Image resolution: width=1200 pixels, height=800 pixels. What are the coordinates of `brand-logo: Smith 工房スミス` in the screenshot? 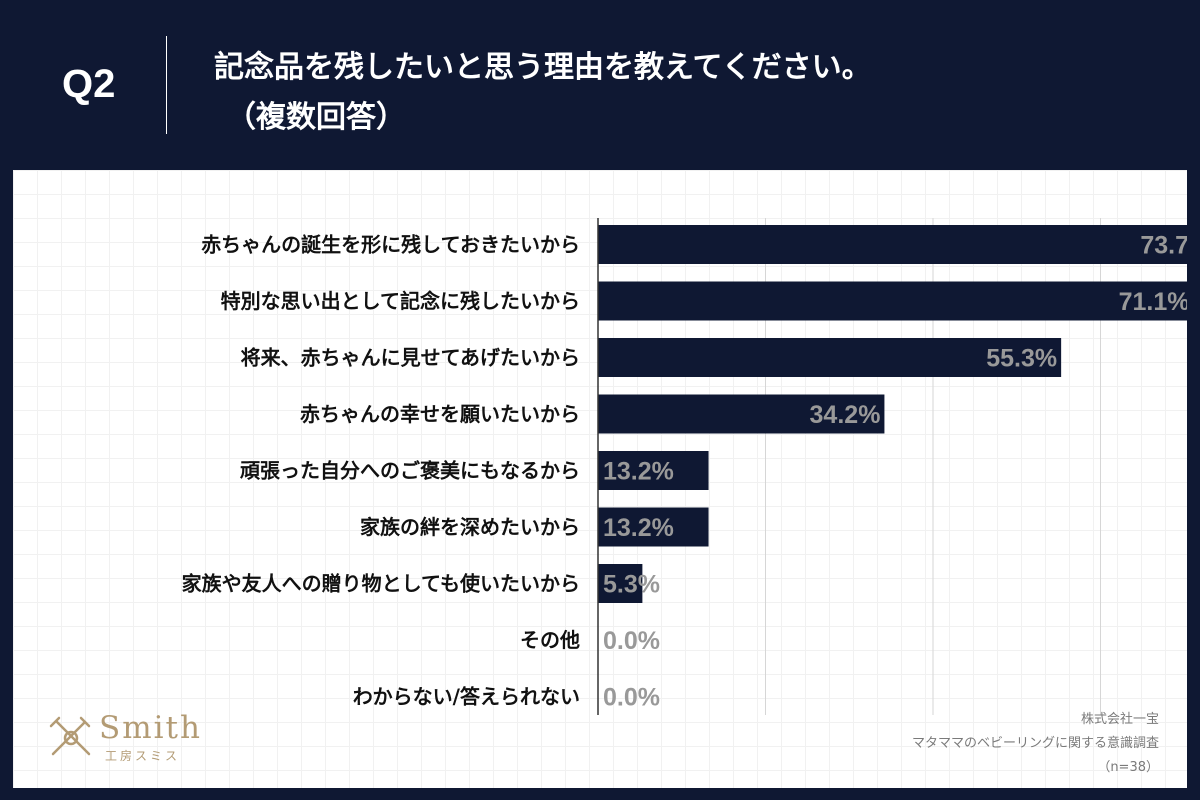 It's located at (147, 740).